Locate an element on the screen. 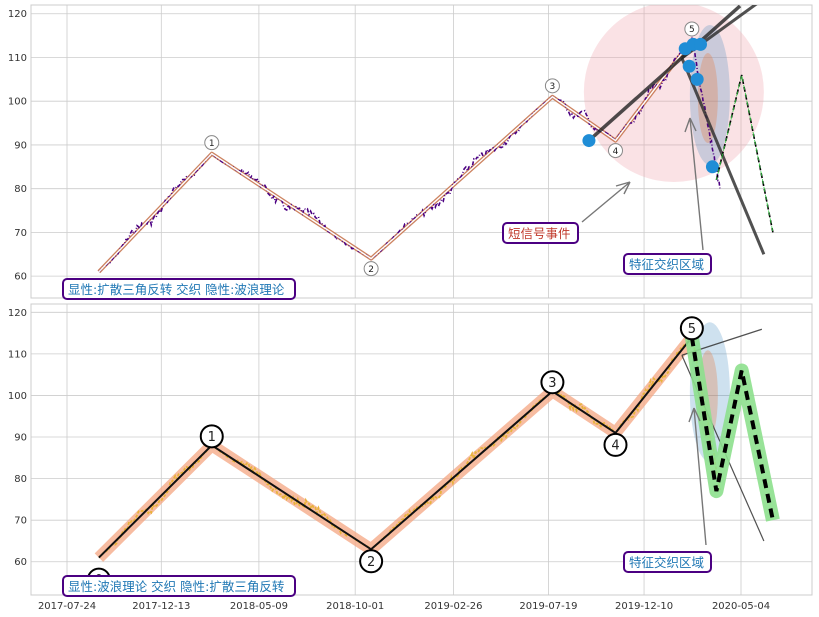 The width and height of the screenshot is (819, 617). bottom-zone-label: 特征交织区域 is located at coordinates (666, 562).